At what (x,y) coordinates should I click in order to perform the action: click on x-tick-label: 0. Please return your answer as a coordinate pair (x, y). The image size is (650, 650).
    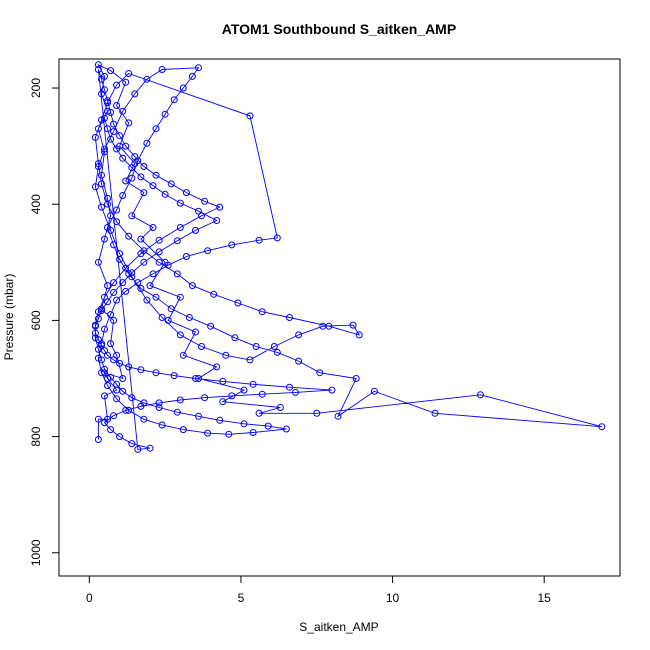
    Looking at the image, I should click on (89, 598).